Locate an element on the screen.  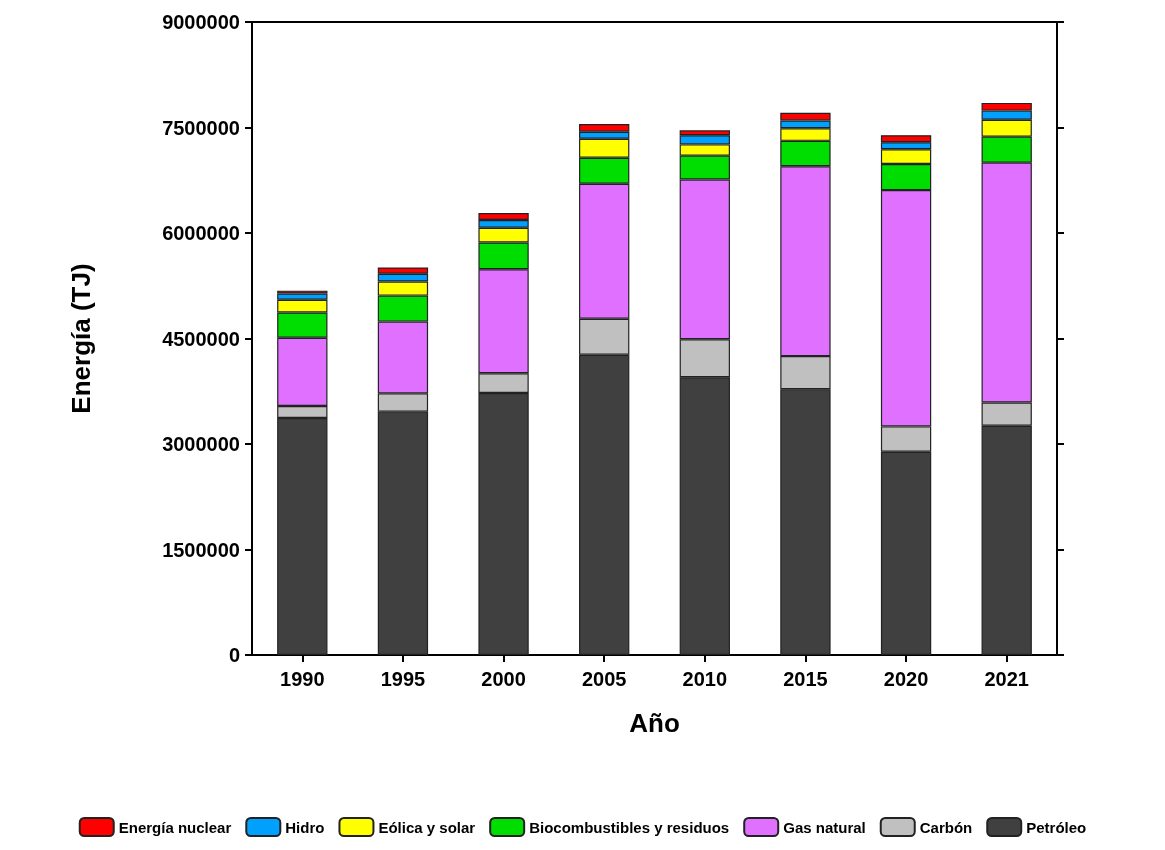
x-tick-label: 2010 is located at coordinates (705, 679).